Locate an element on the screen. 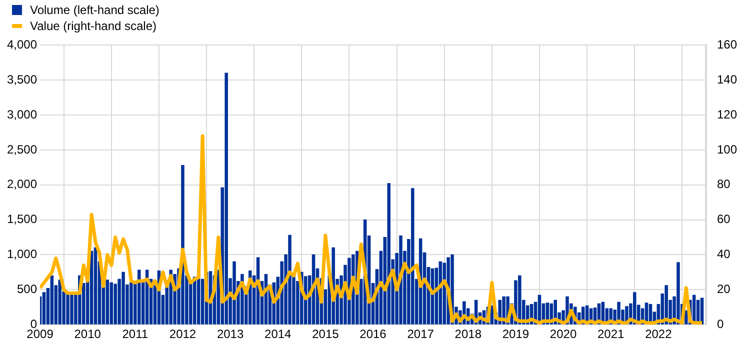 This screenshot has width=744, height=345. y-tick-label: 3,000 is located at coordinates (22, 114).